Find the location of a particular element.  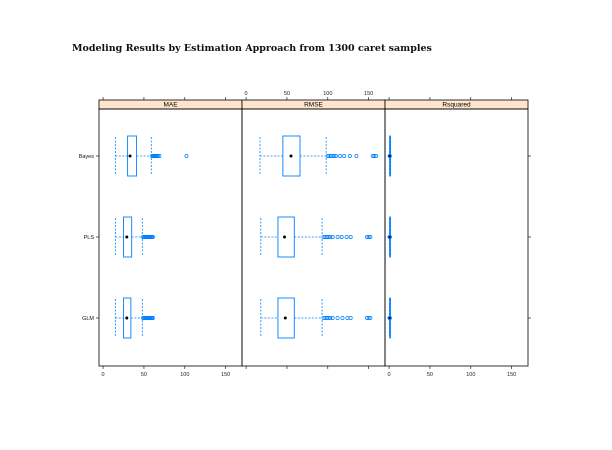

panel-frame-rmse is located at coordinates (313, 237).